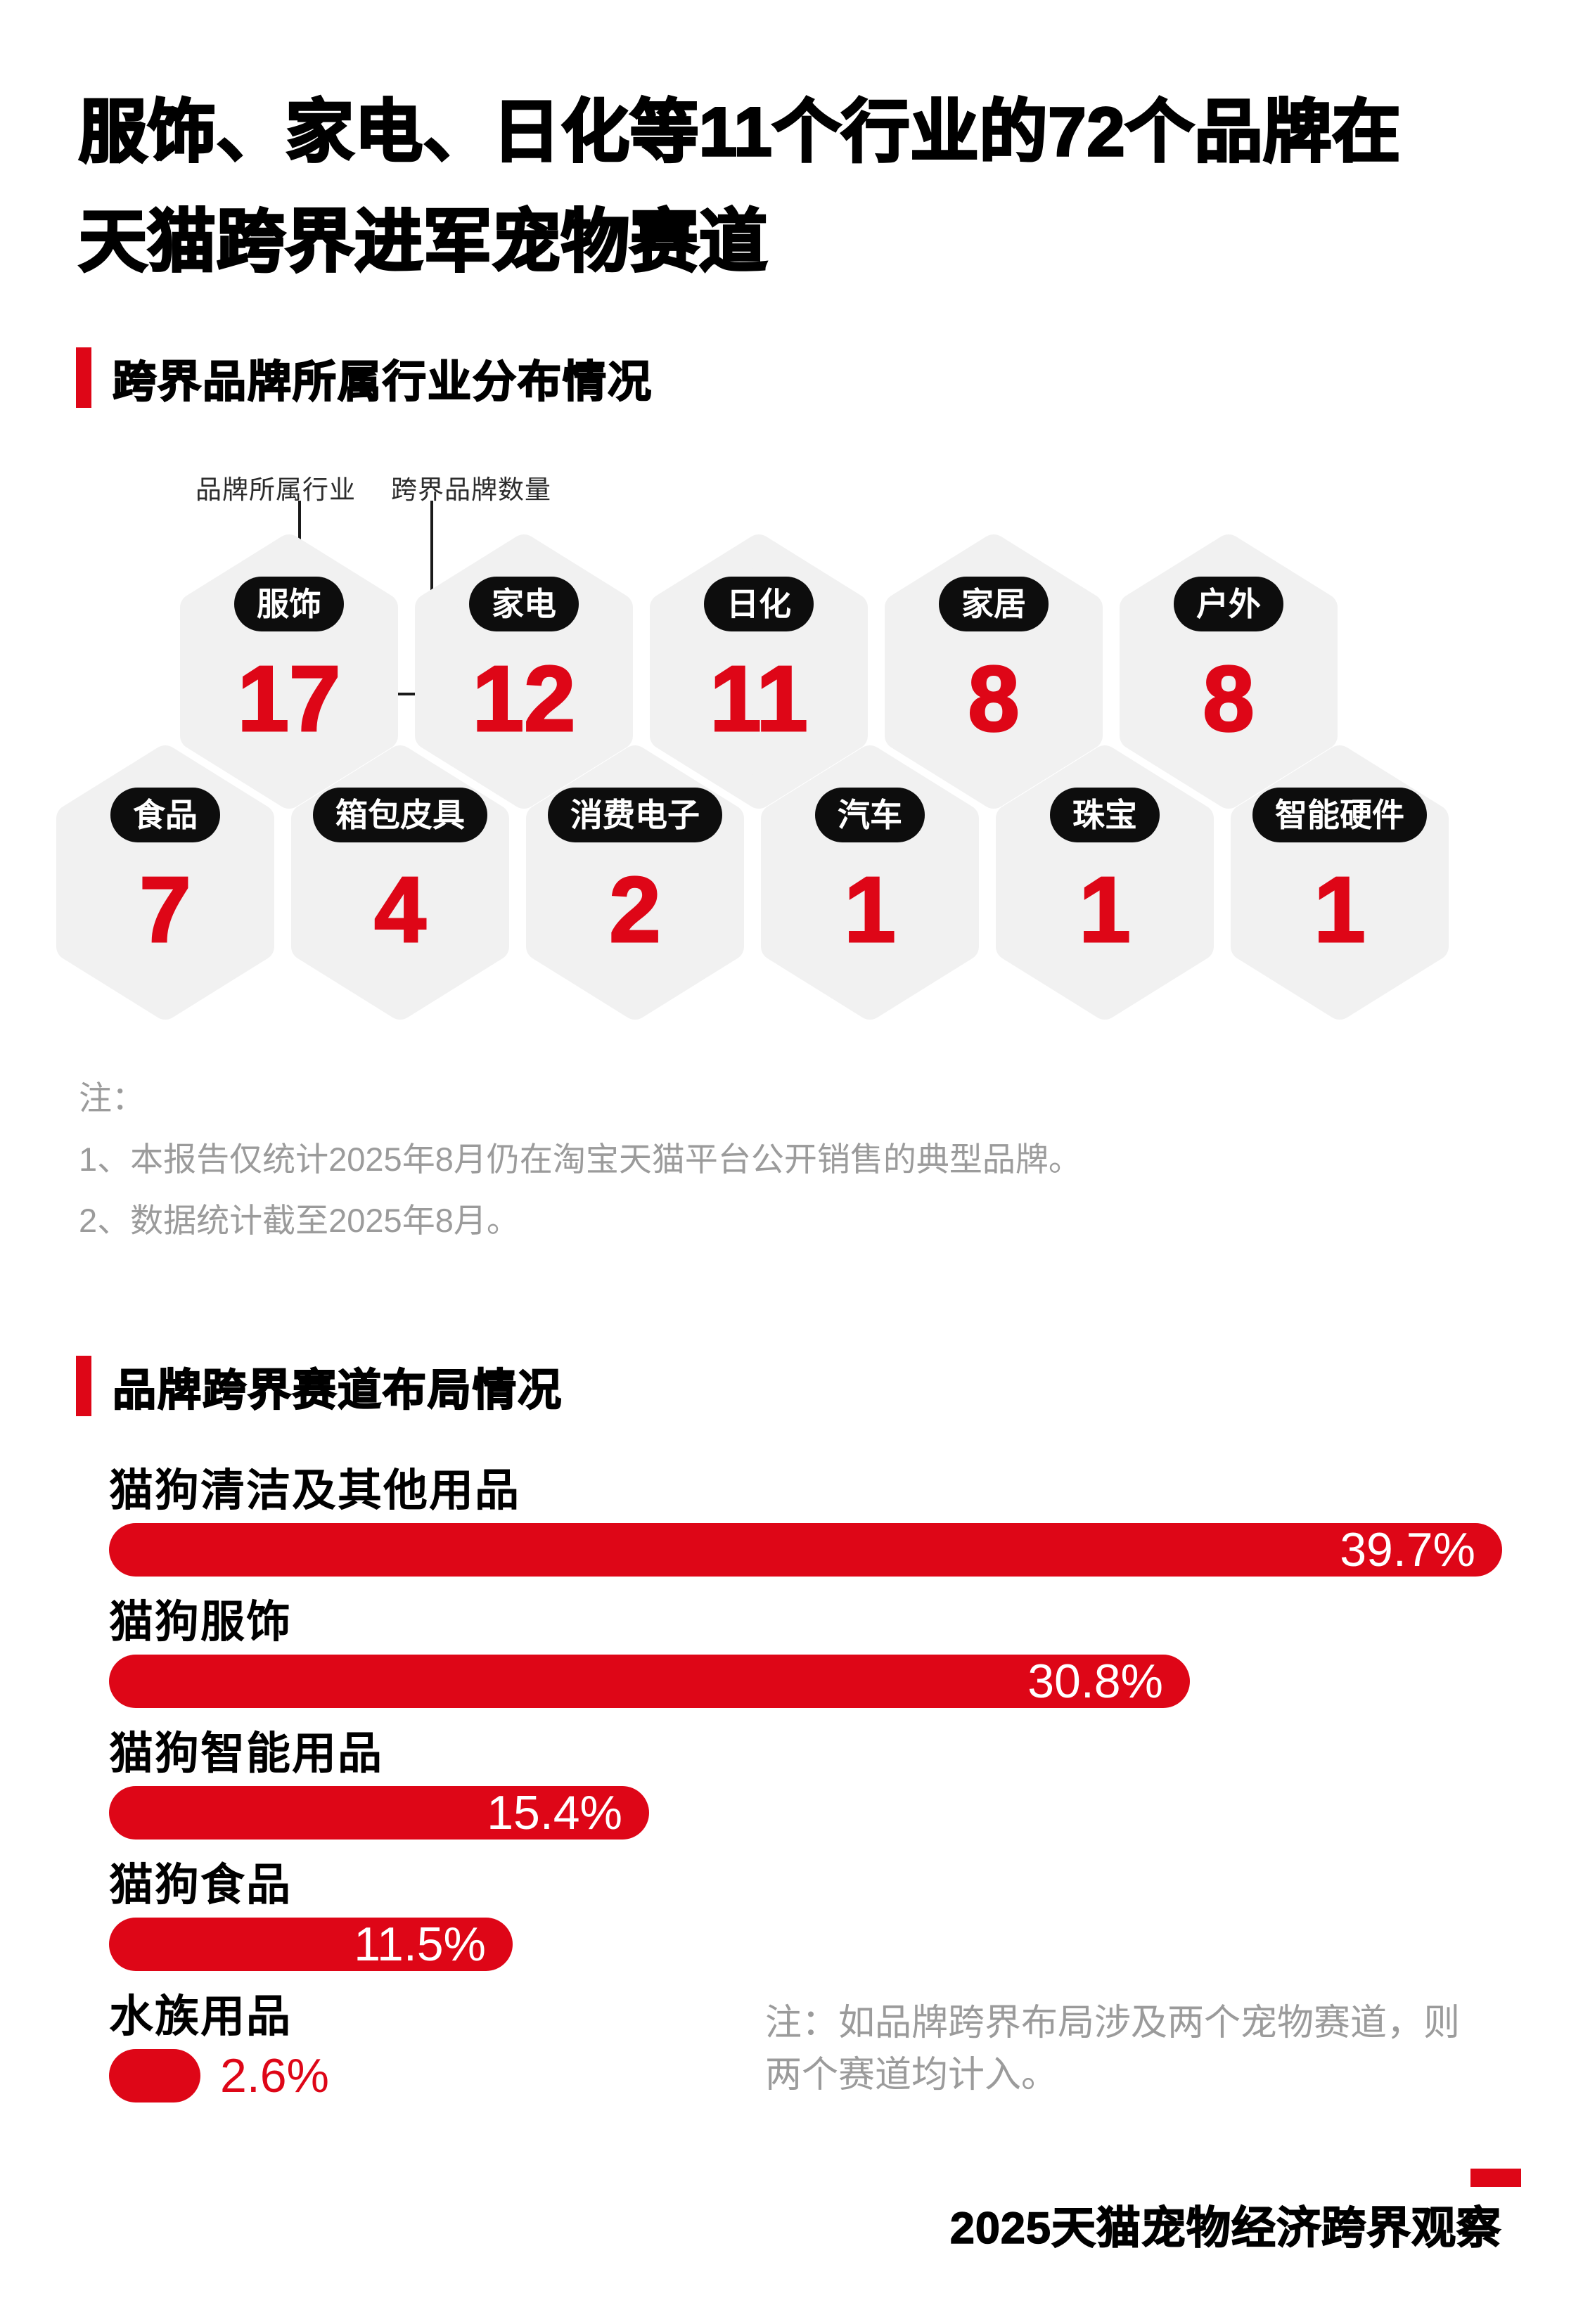 The height and width of the screenshot is (2324, 1583). What do you see at coordinates (471, 489) in the screenshot?
I see `legend-count-label: 跨界品牌数量` at bounding box center [471, 489].